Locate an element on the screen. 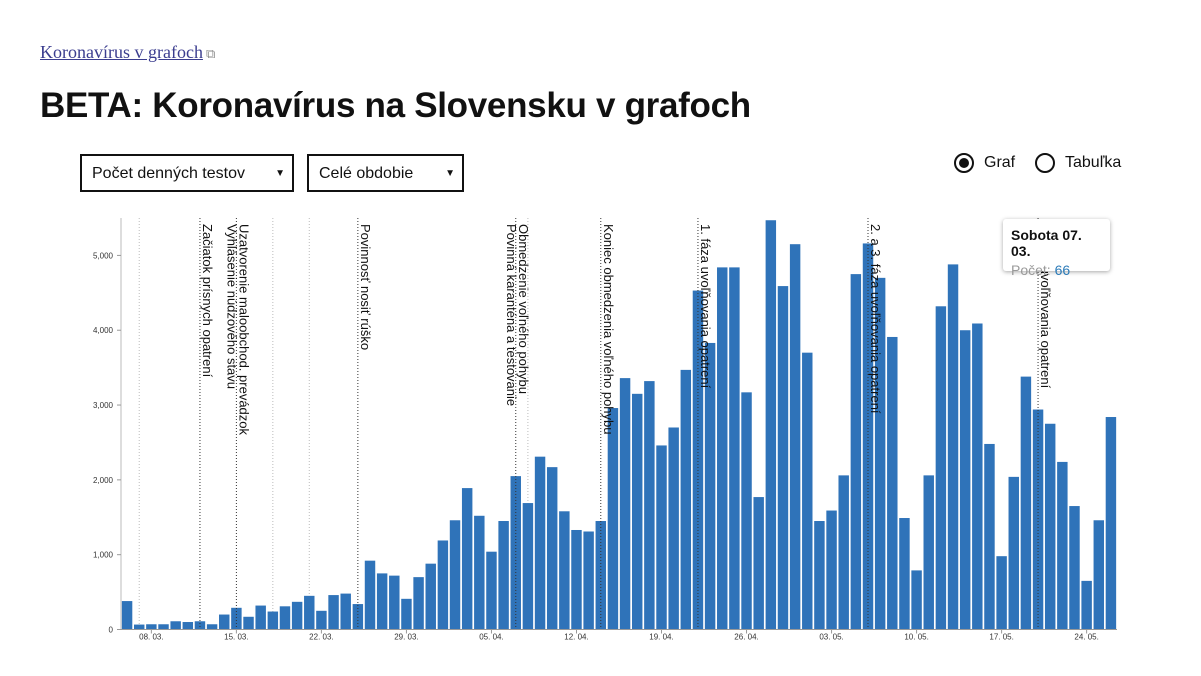  x-tick-label: 12. 04. is located at coordinates (576, 637).